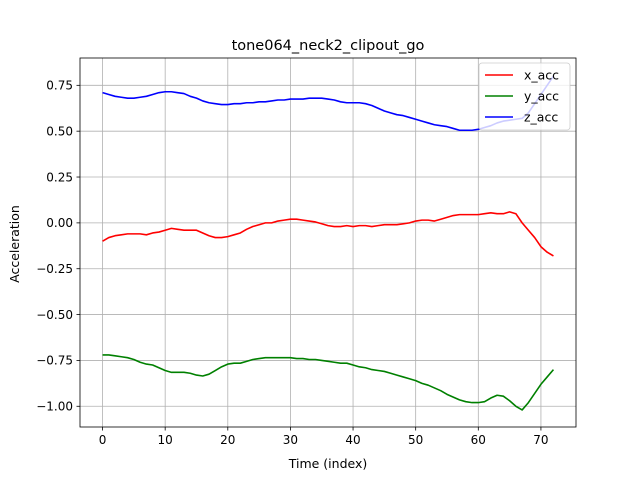  Describe the element at coordinates (328, 234) in the screenshot. I see `series-line-x-acc` at that location.